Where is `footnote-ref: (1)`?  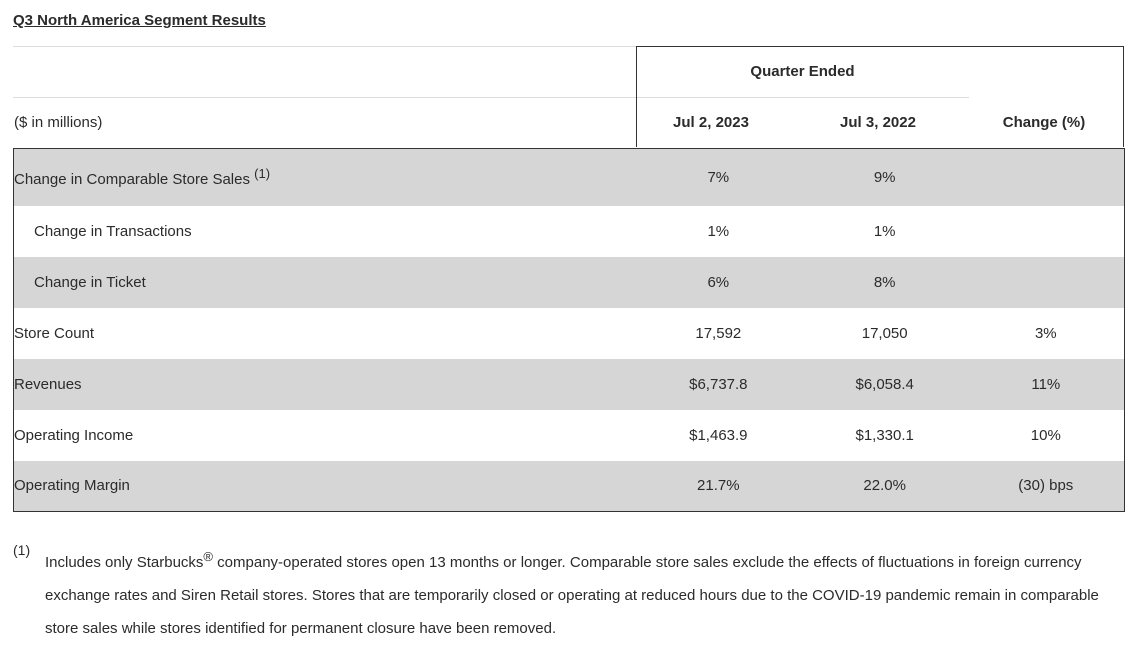 footnote-ref: (1) is located at coordinates (262, 174).